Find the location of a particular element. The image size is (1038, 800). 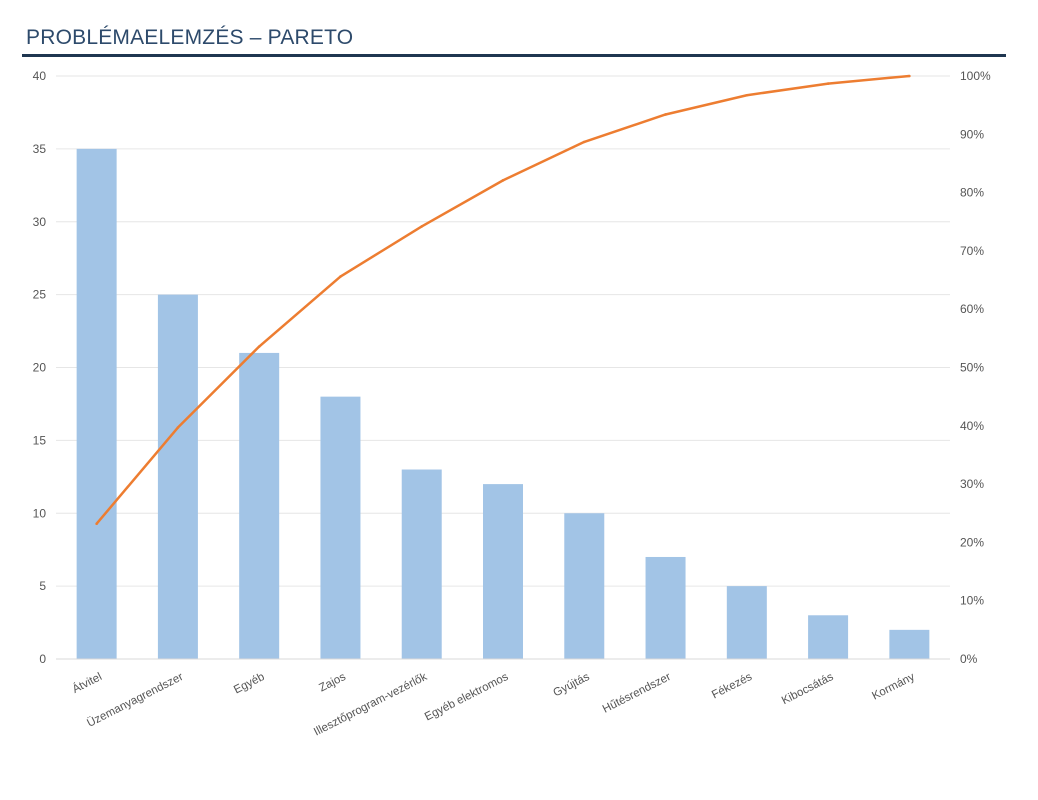

y2-tick-label: 70% is located at coordinates (972, 251).